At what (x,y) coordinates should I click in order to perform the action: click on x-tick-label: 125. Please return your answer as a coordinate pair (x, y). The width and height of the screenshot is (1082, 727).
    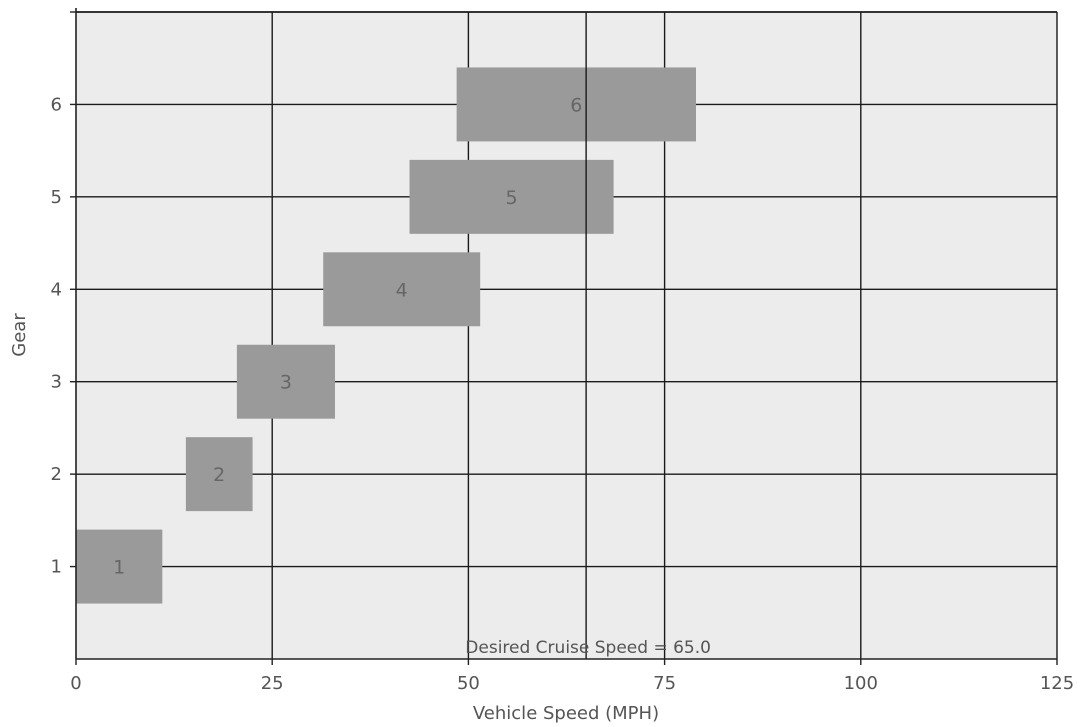
    Looking at the image, I should click on (1057, 683).